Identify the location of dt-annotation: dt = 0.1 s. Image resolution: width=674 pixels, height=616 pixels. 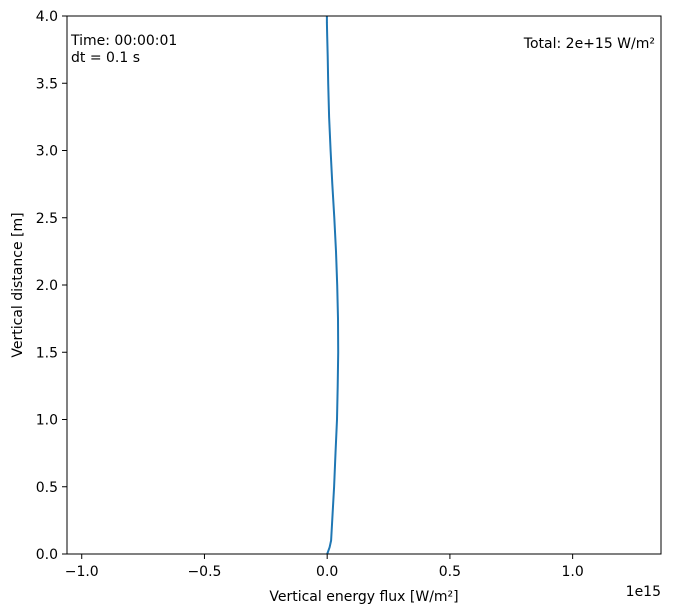
(105, 58).